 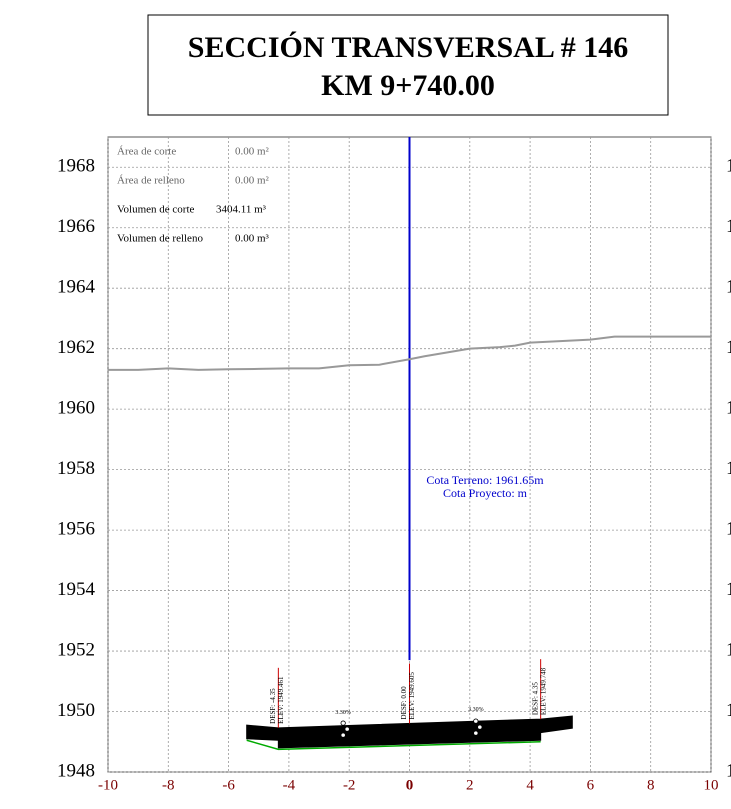 I want to click on x-tick-label: 4, so click(x=530, y=785).